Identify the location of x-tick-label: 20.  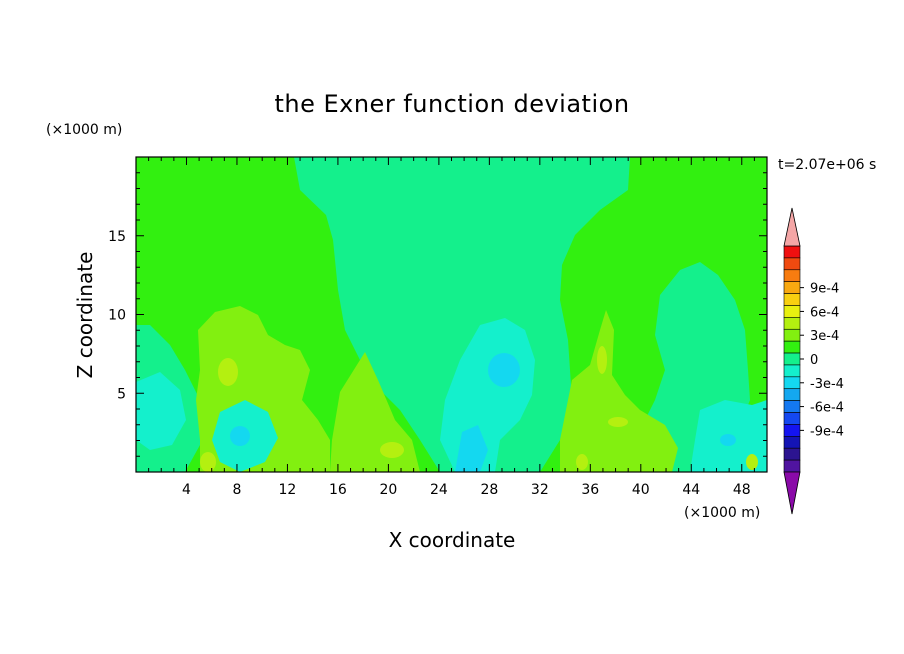
(388, 490).